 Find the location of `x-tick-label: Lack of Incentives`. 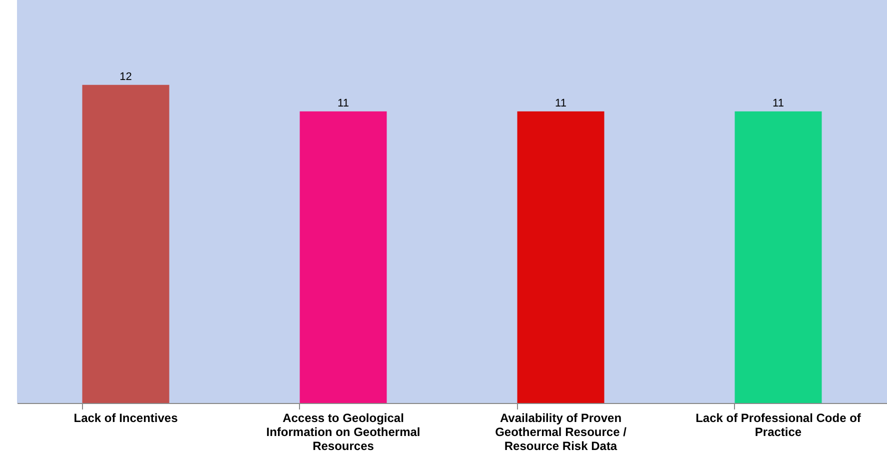

x-tick-label: Lack of Incentives is located at coordinates (126, 418).